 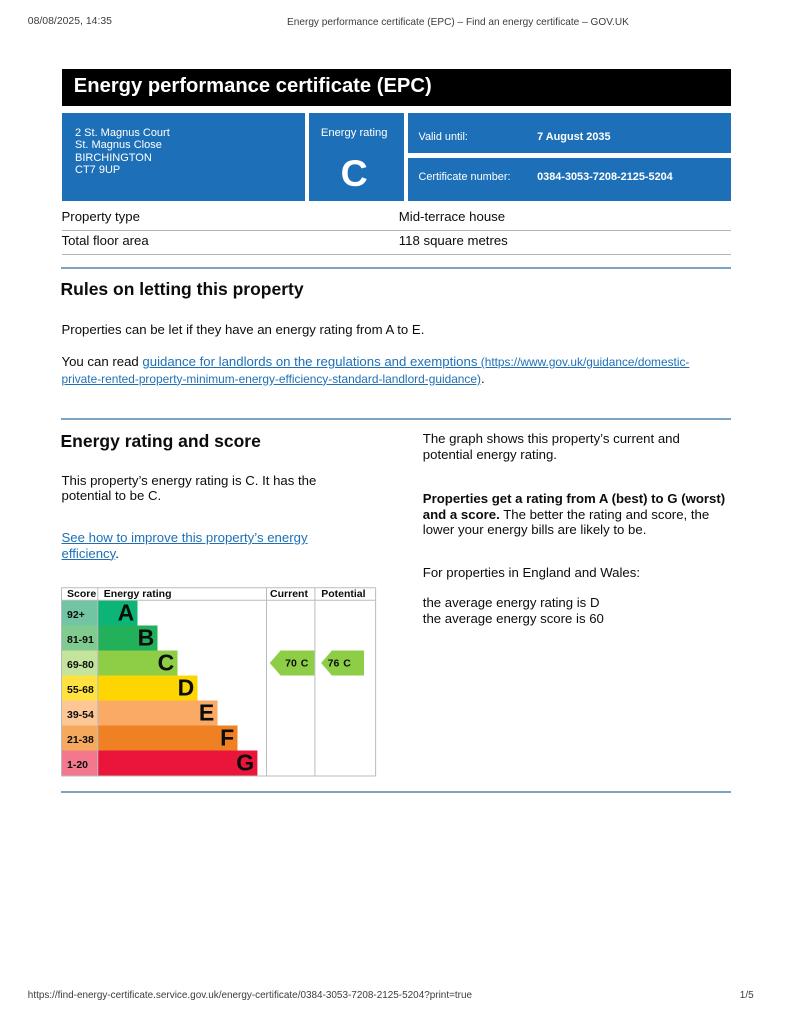 I want to click on svg-text: E, so click(x=206, y=712).